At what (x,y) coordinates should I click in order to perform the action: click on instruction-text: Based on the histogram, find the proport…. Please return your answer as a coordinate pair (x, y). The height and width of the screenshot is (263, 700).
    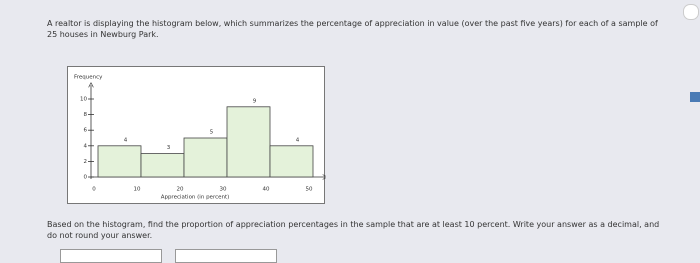
    Looking at the image, I should click on (353, 230).